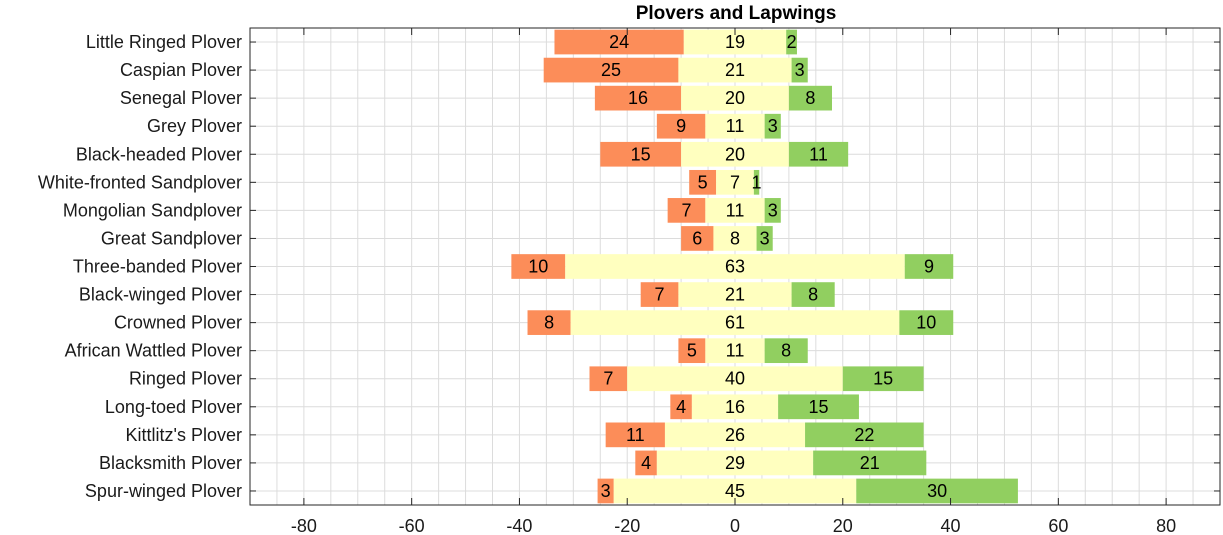 The image size is (1223, 535). I want to click on value-label-center: 40, so click(735, 379).